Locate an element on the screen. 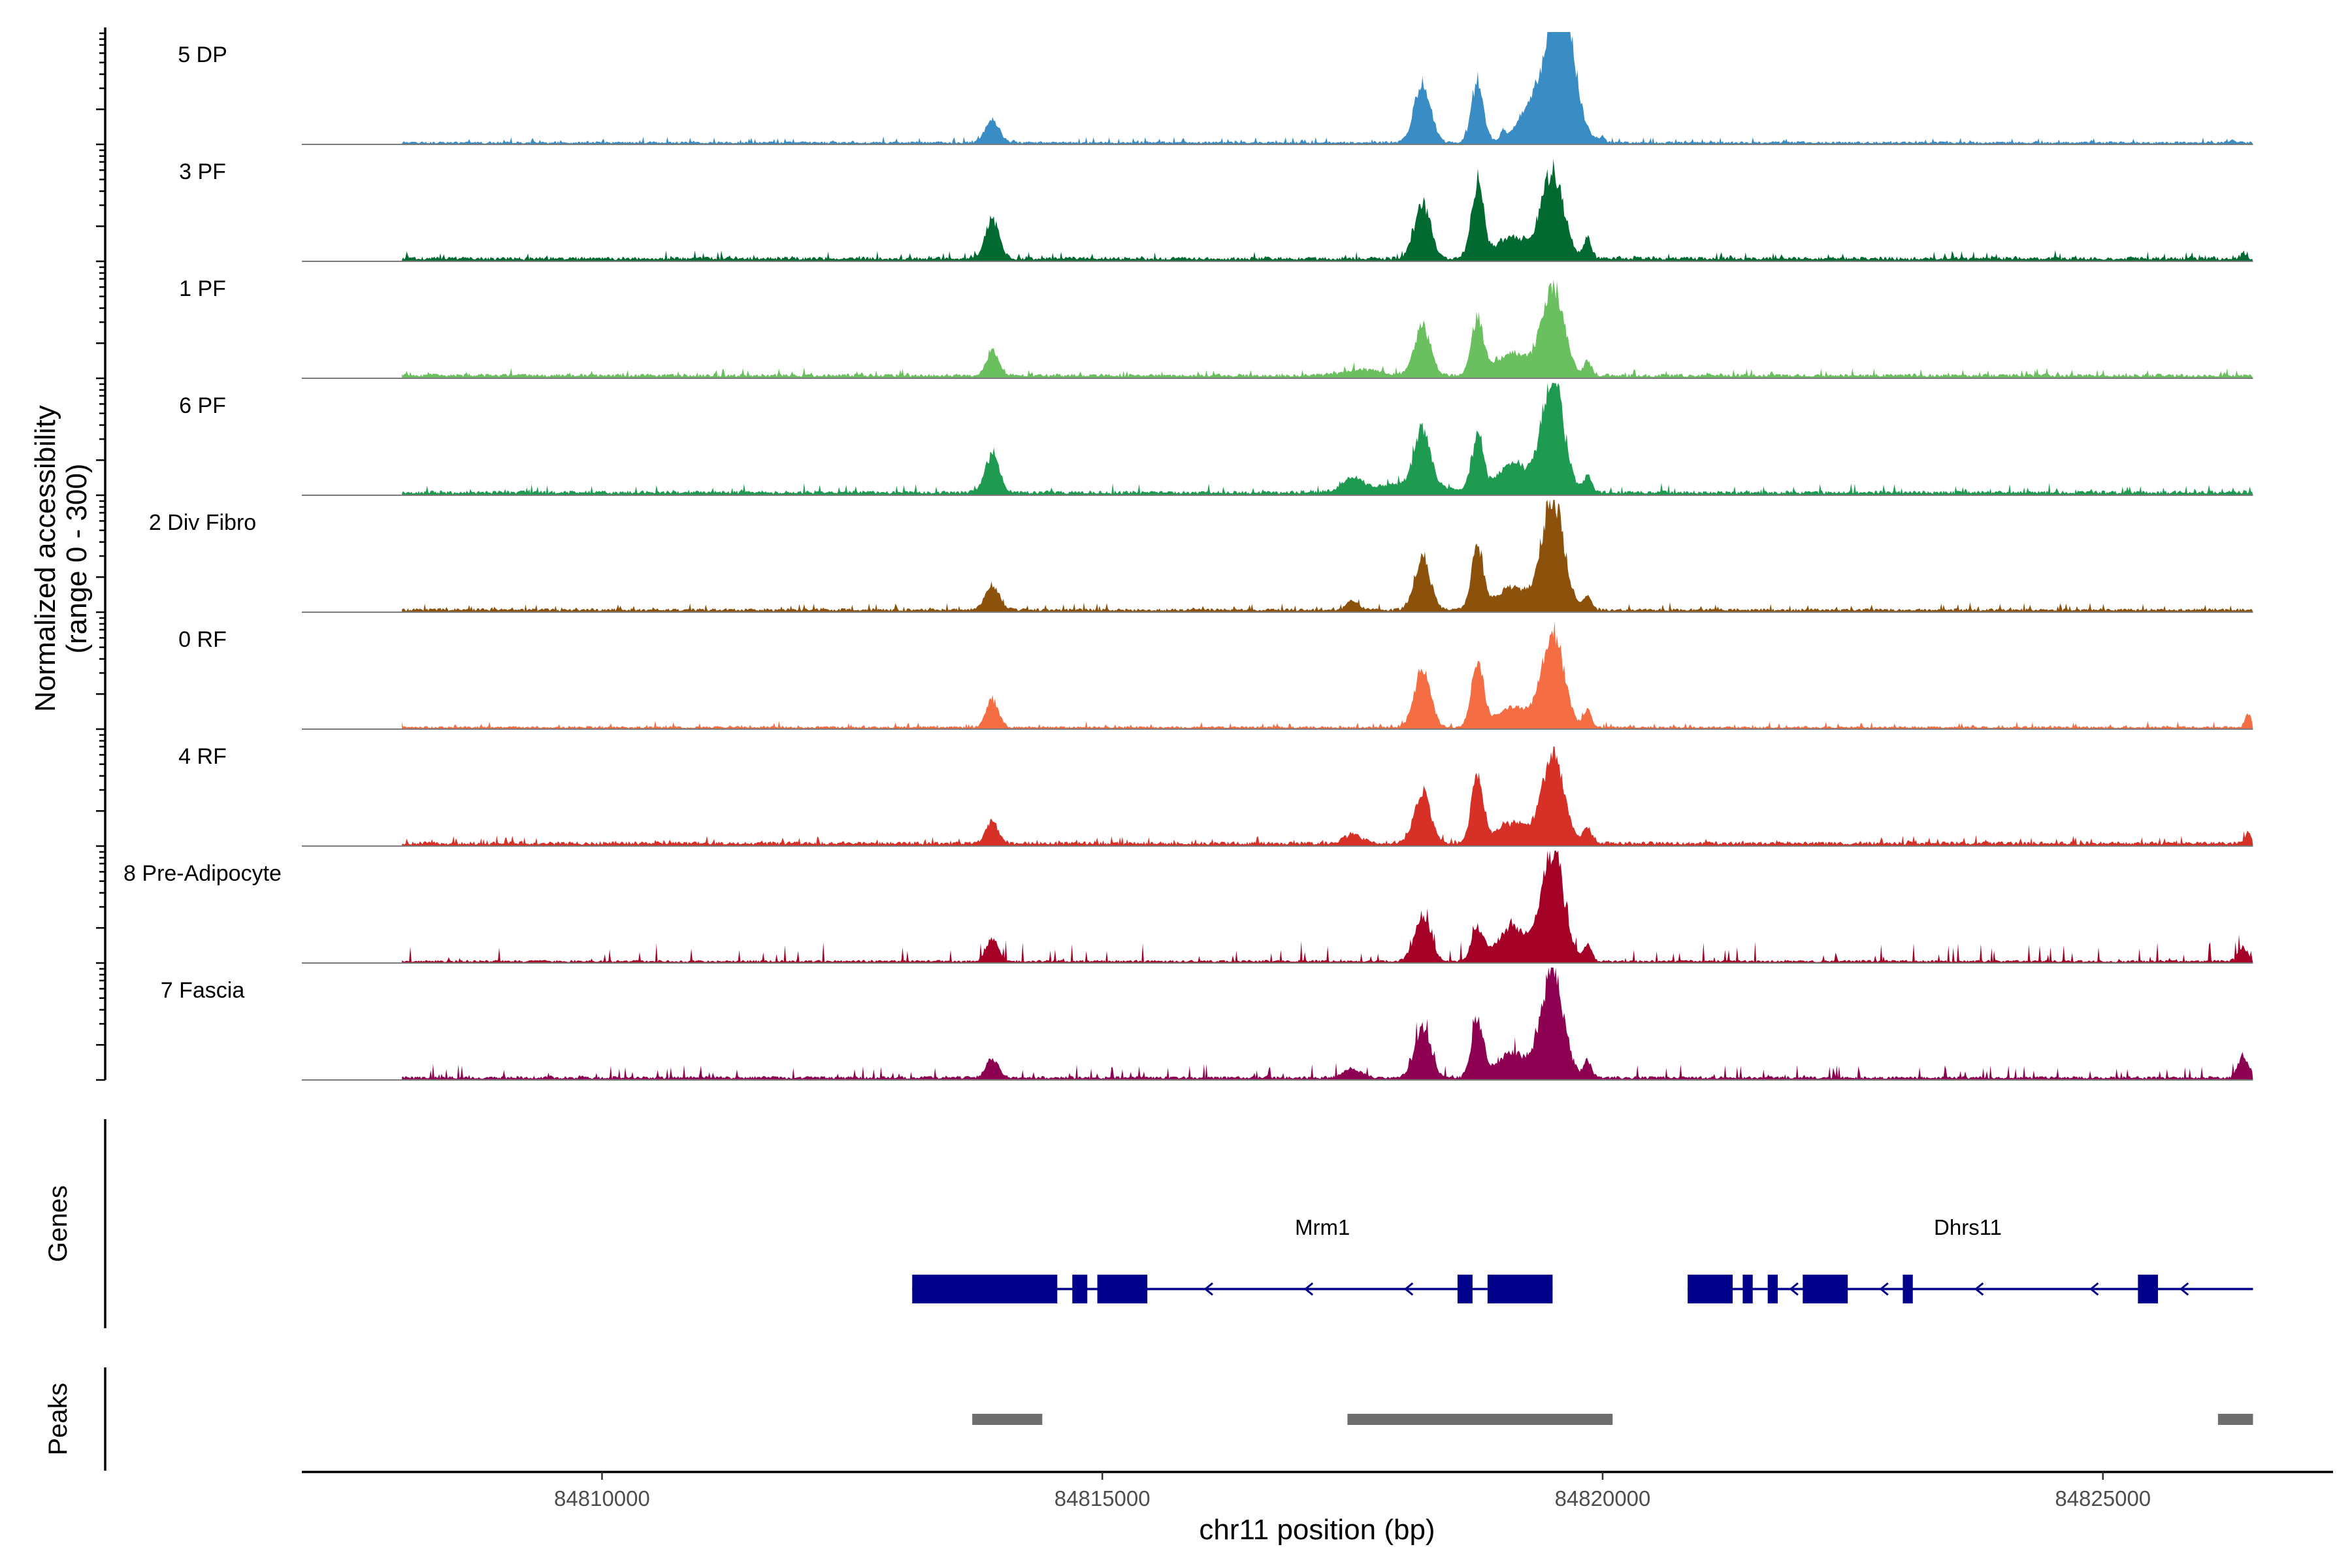  genes-panel-title: Genes is located at coordinates (58, 1223).